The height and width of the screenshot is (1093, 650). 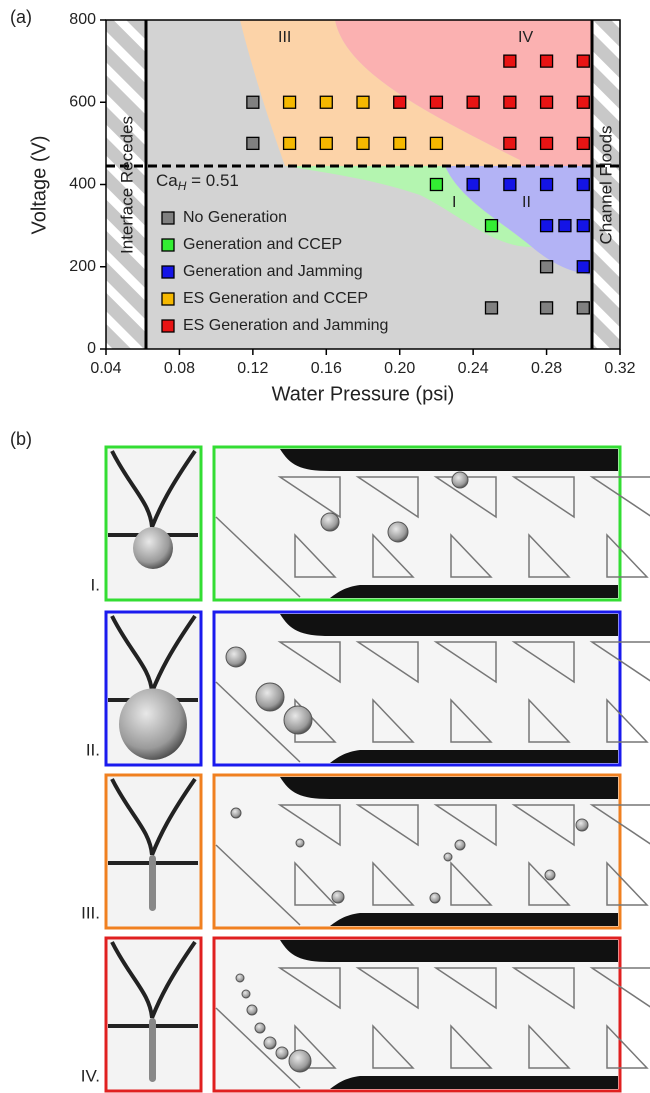 I want to click on x-tick-label: 0.24, so click(x=473, y=368).